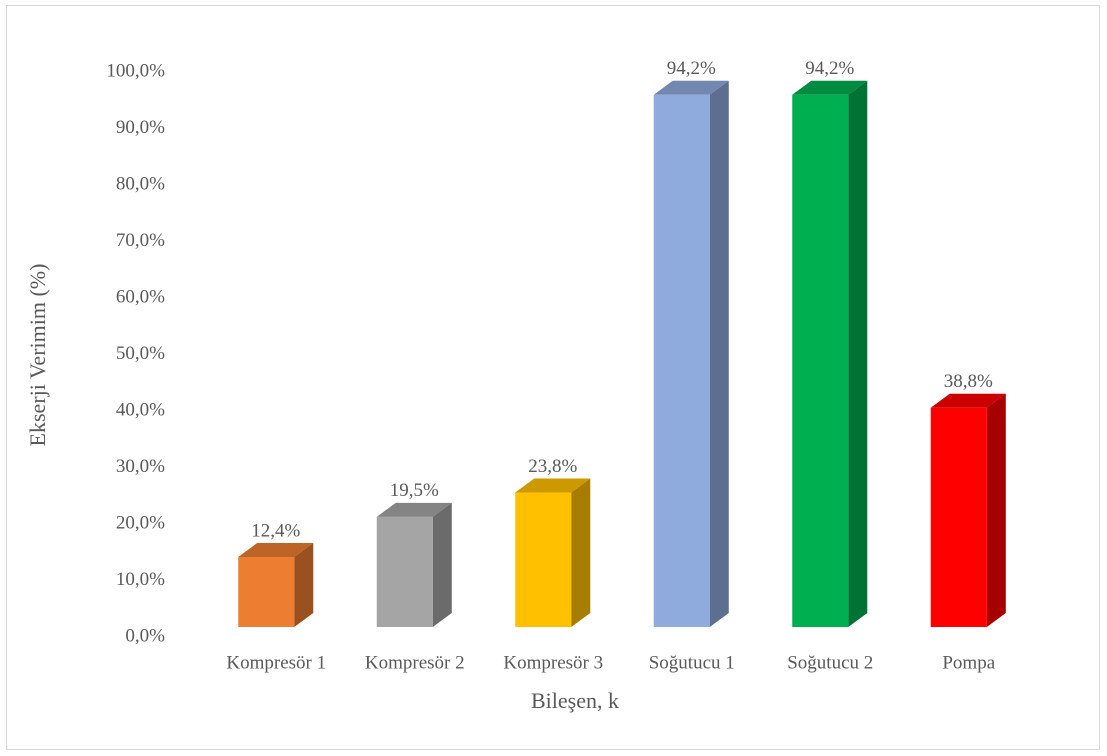  What do you see at coordinates (968, 381) in the screenshot?
I see `data-label: 38,8%` at bounding box center [968, 381].